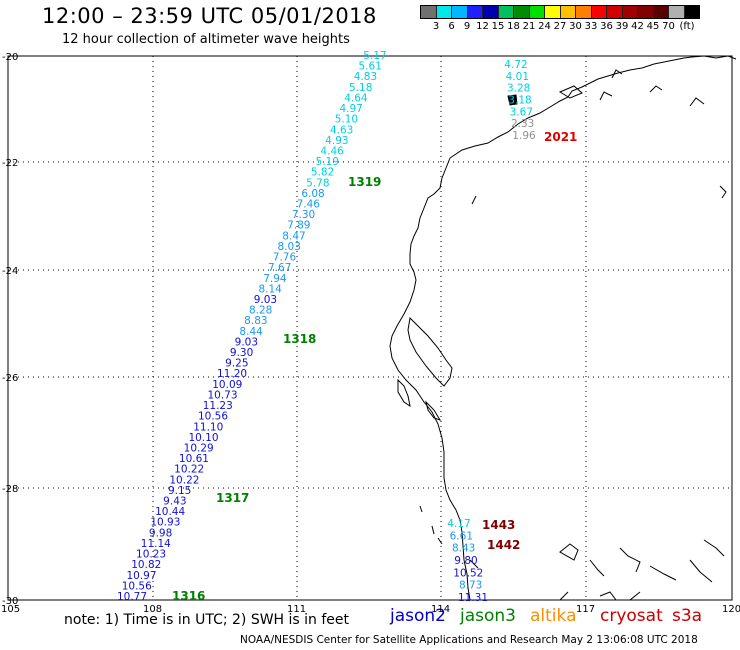 The width and height of the screenshot is (740, 650). Describe the element at coordinates (317, 183) in the screenshot. I see `wave-height-value: 5.78` at that location.